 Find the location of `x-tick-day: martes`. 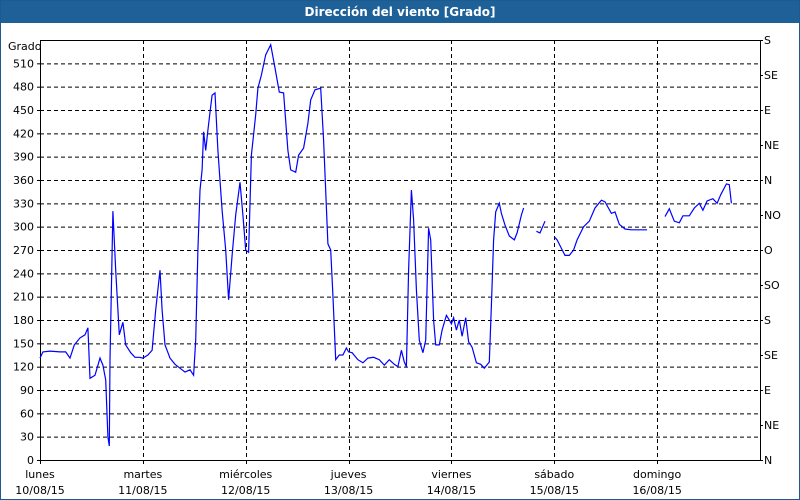

x-tick-day: martes is located at coordinates (142, 474).